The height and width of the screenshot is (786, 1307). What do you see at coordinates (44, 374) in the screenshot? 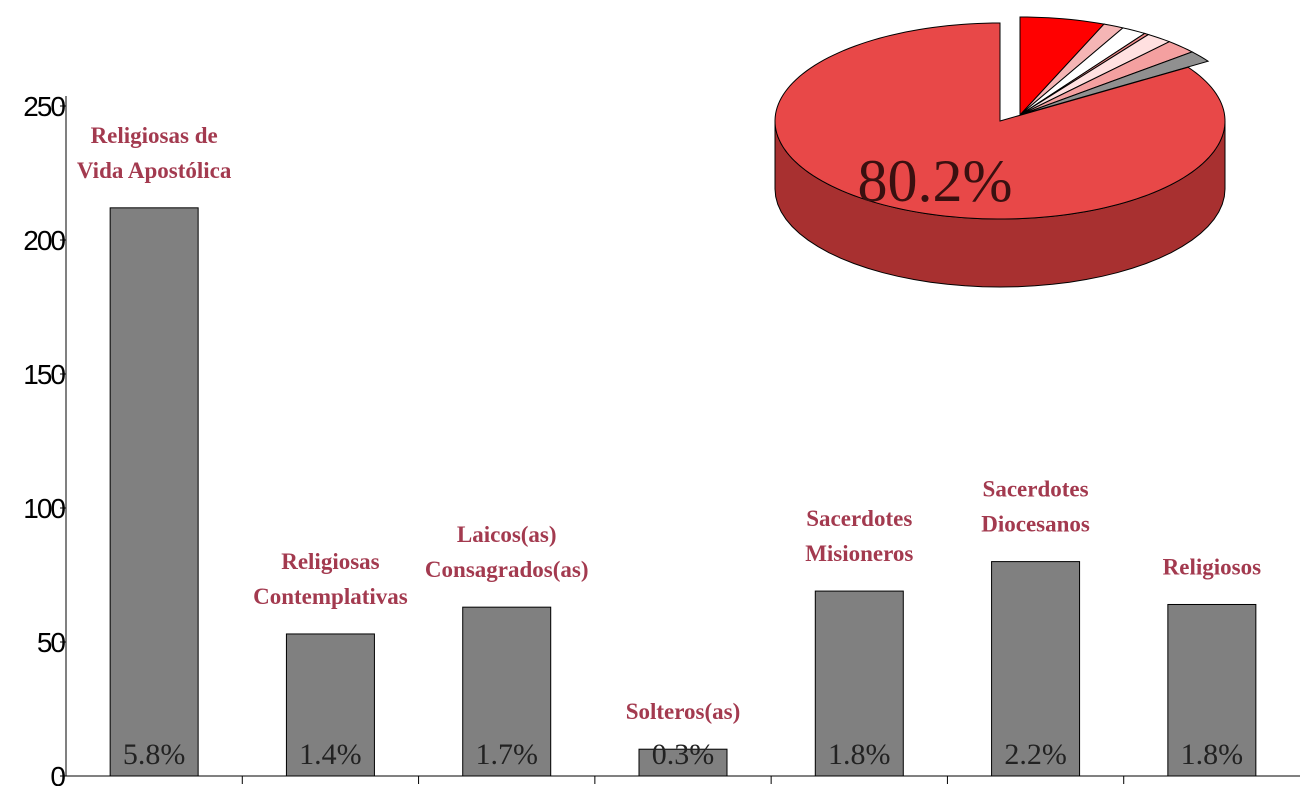
I see `y-tick-label: 150` at bounding box center [44, 374].